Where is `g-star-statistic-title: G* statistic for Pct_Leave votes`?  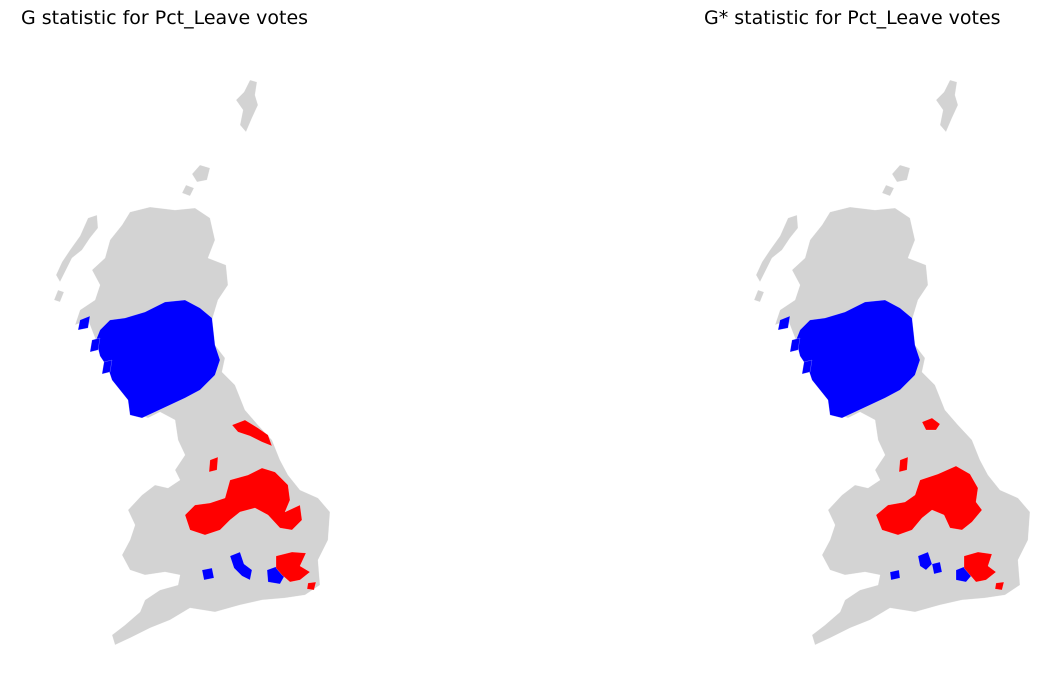
g-star-statistic-title: G* statistic for Pct_Leave votes is located at coordinates (852, 18).